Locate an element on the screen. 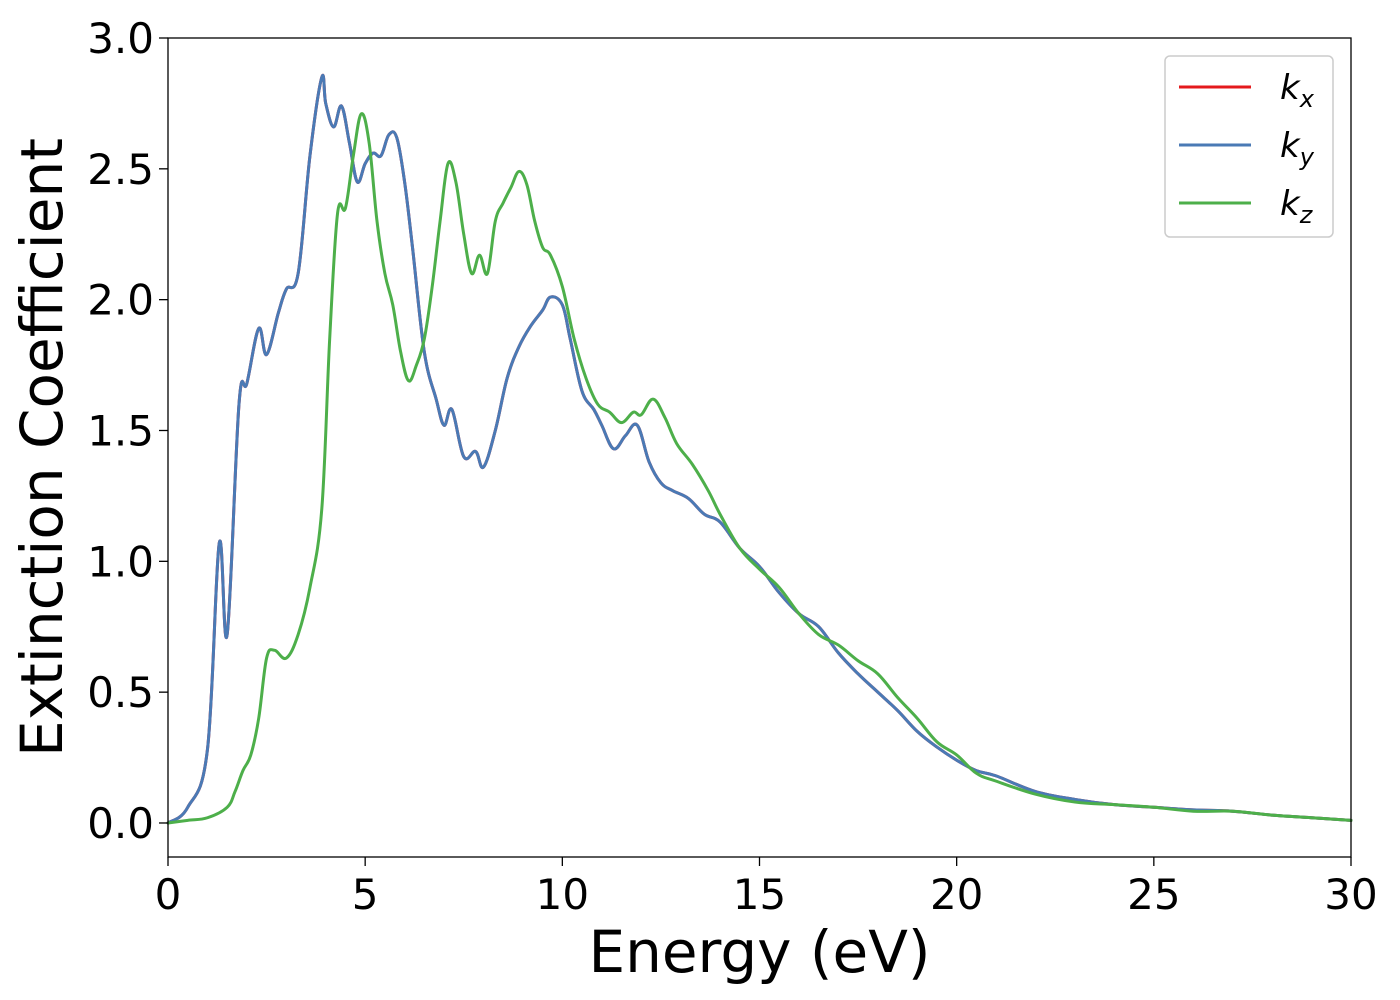 The height and width of the screenshot is (1000, 1400). x-tick-label: 20 is located at coordinates (956, 894).